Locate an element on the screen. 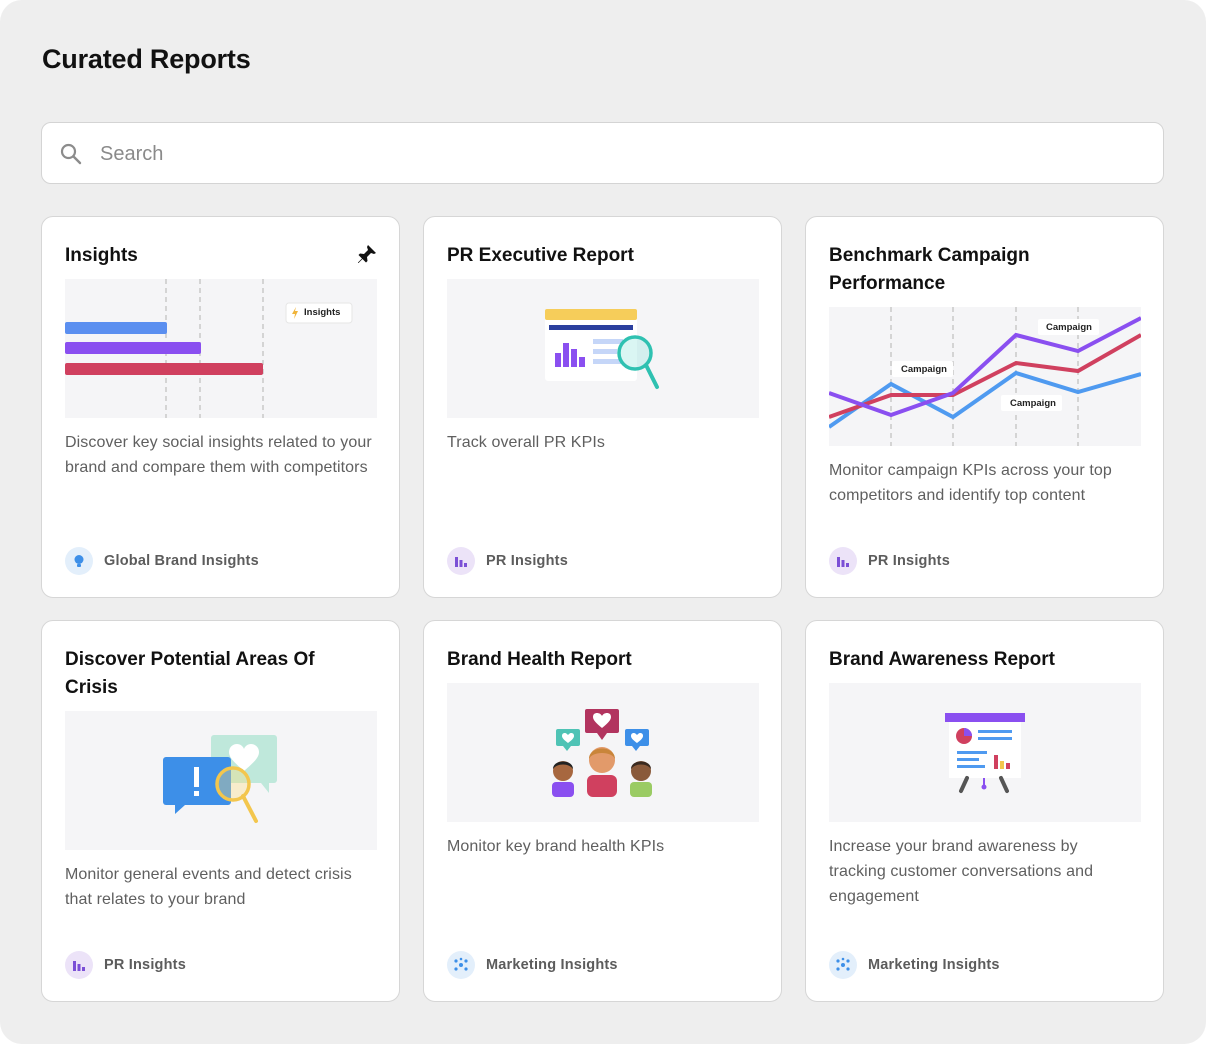 Image resolution: width=1206 pixels, height=1044 pixels. bar-chart-illustration is located at coordinates (209, 348).